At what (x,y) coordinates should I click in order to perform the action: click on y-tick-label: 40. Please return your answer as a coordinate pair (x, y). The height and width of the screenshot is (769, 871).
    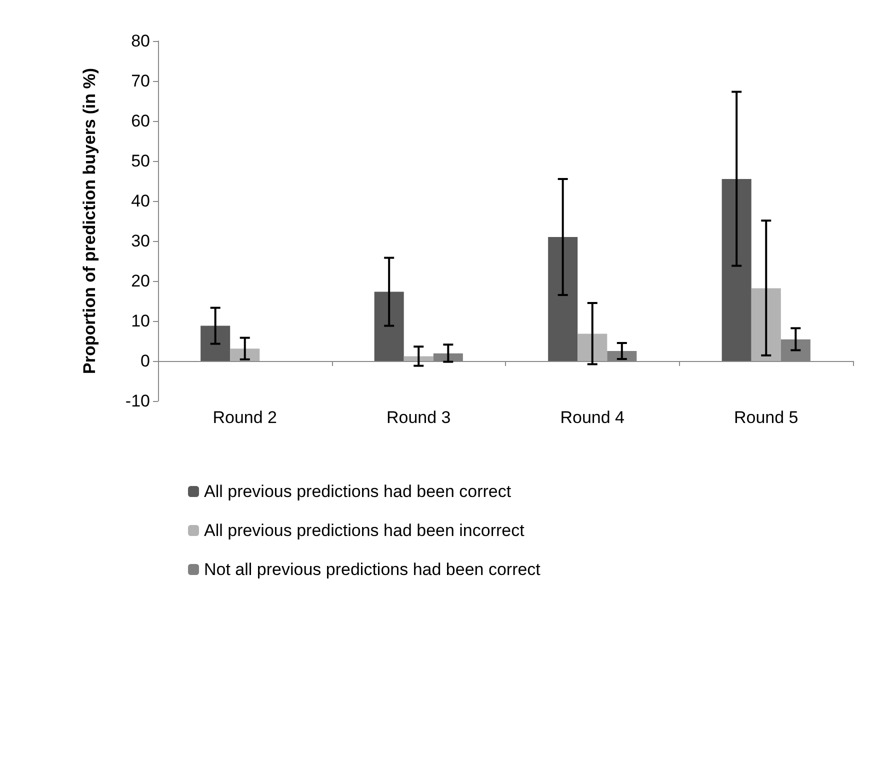
    Looking at the image, I should click on (140, 201).